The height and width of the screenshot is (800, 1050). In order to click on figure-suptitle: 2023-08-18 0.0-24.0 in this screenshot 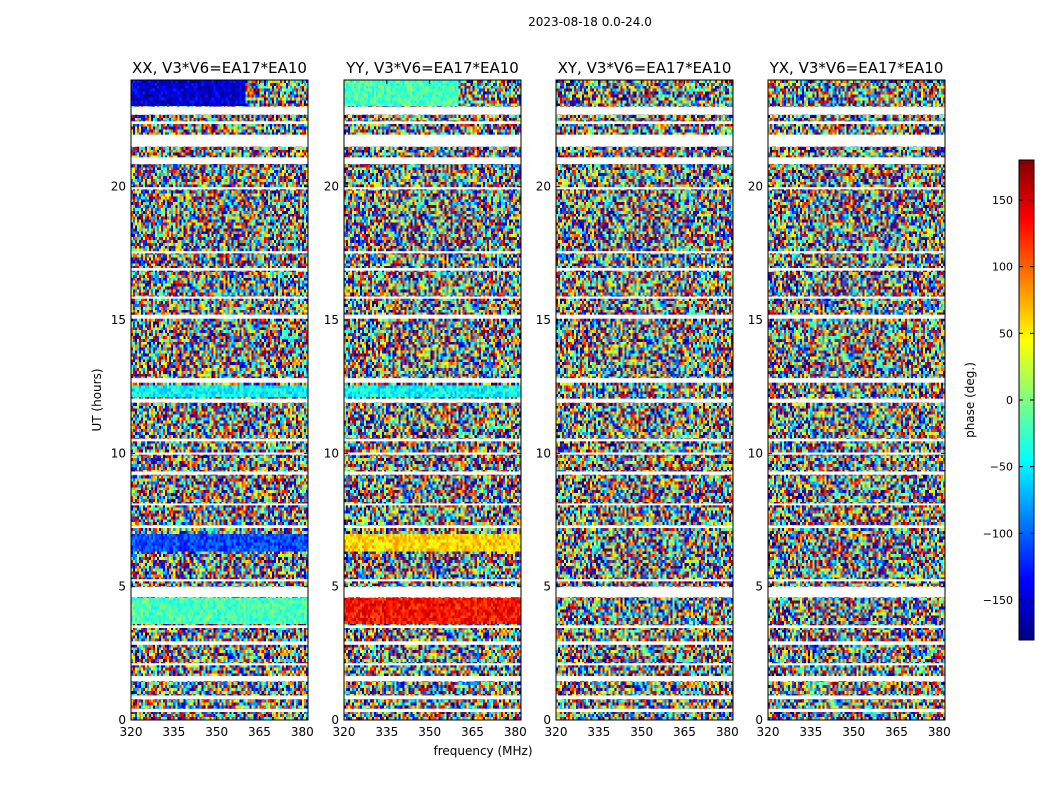, I will do `click(590, 22)`.